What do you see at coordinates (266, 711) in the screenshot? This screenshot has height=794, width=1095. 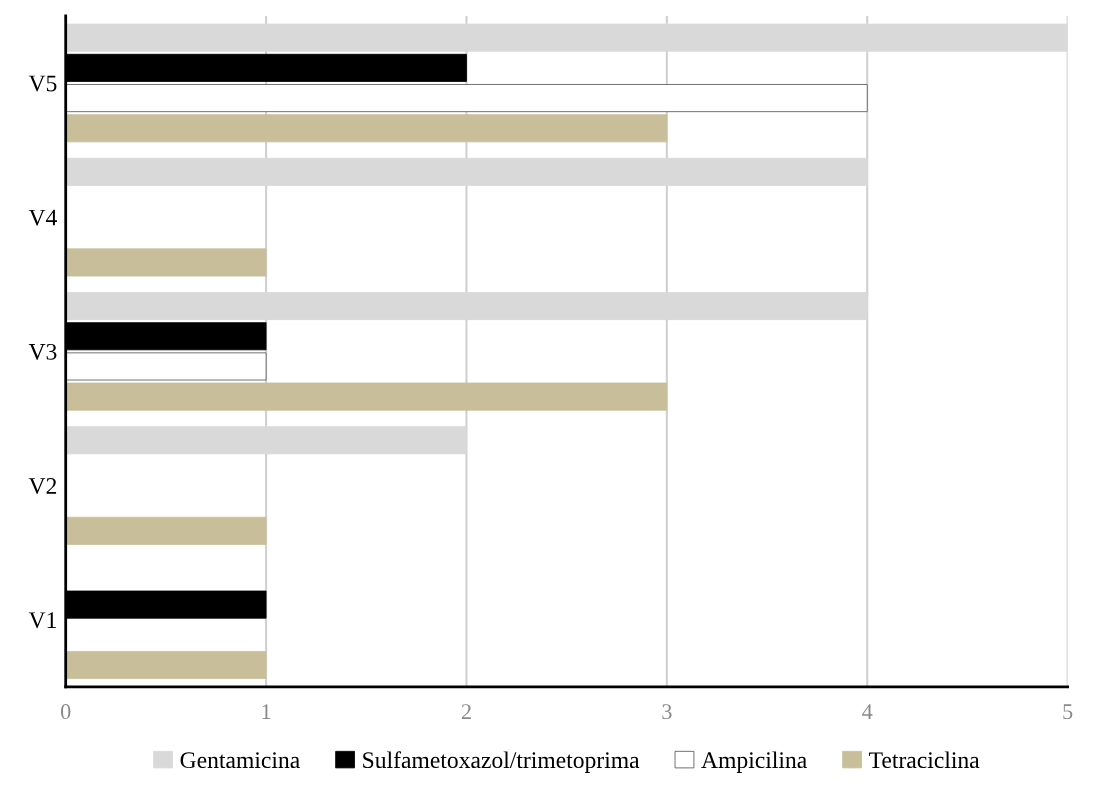 I see `x-tick-label: 1` at bounding box center [266, 711].